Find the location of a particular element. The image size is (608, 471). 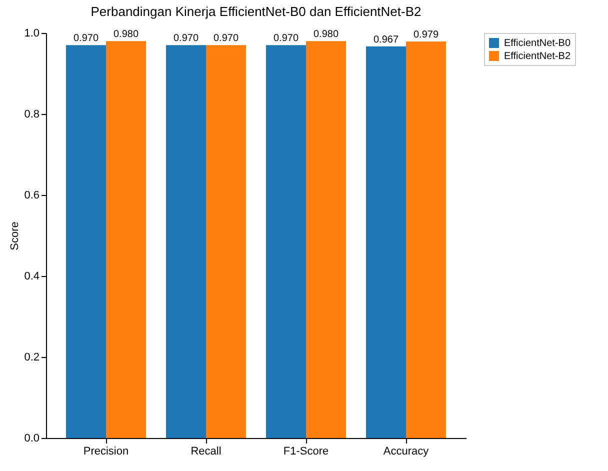

chart-title: Perbandingan Kinerja EfficientNet-B0 dan EfficientNet-B2 is located at coordinates (256, 11).